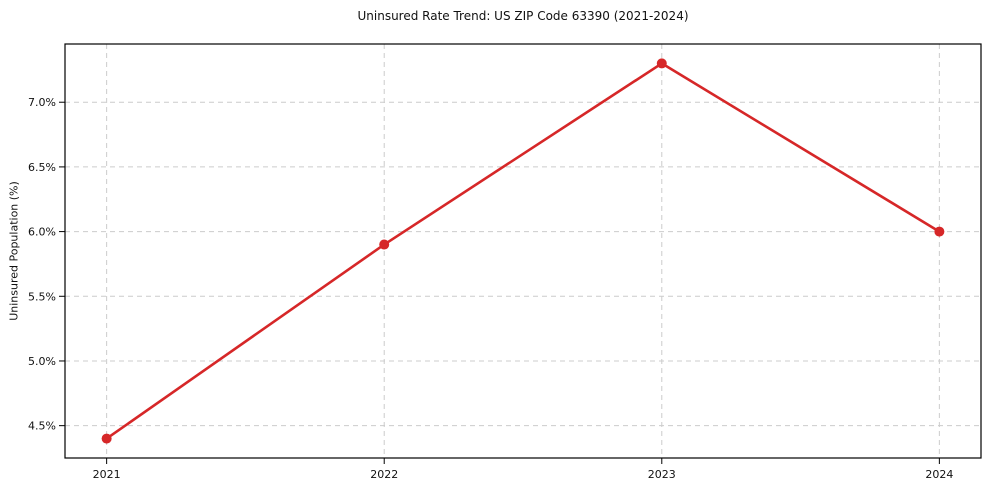  Describe the element at coordinates (42, 102) in the screenshot. I see `y-tick-label: 7.0%` at that location.